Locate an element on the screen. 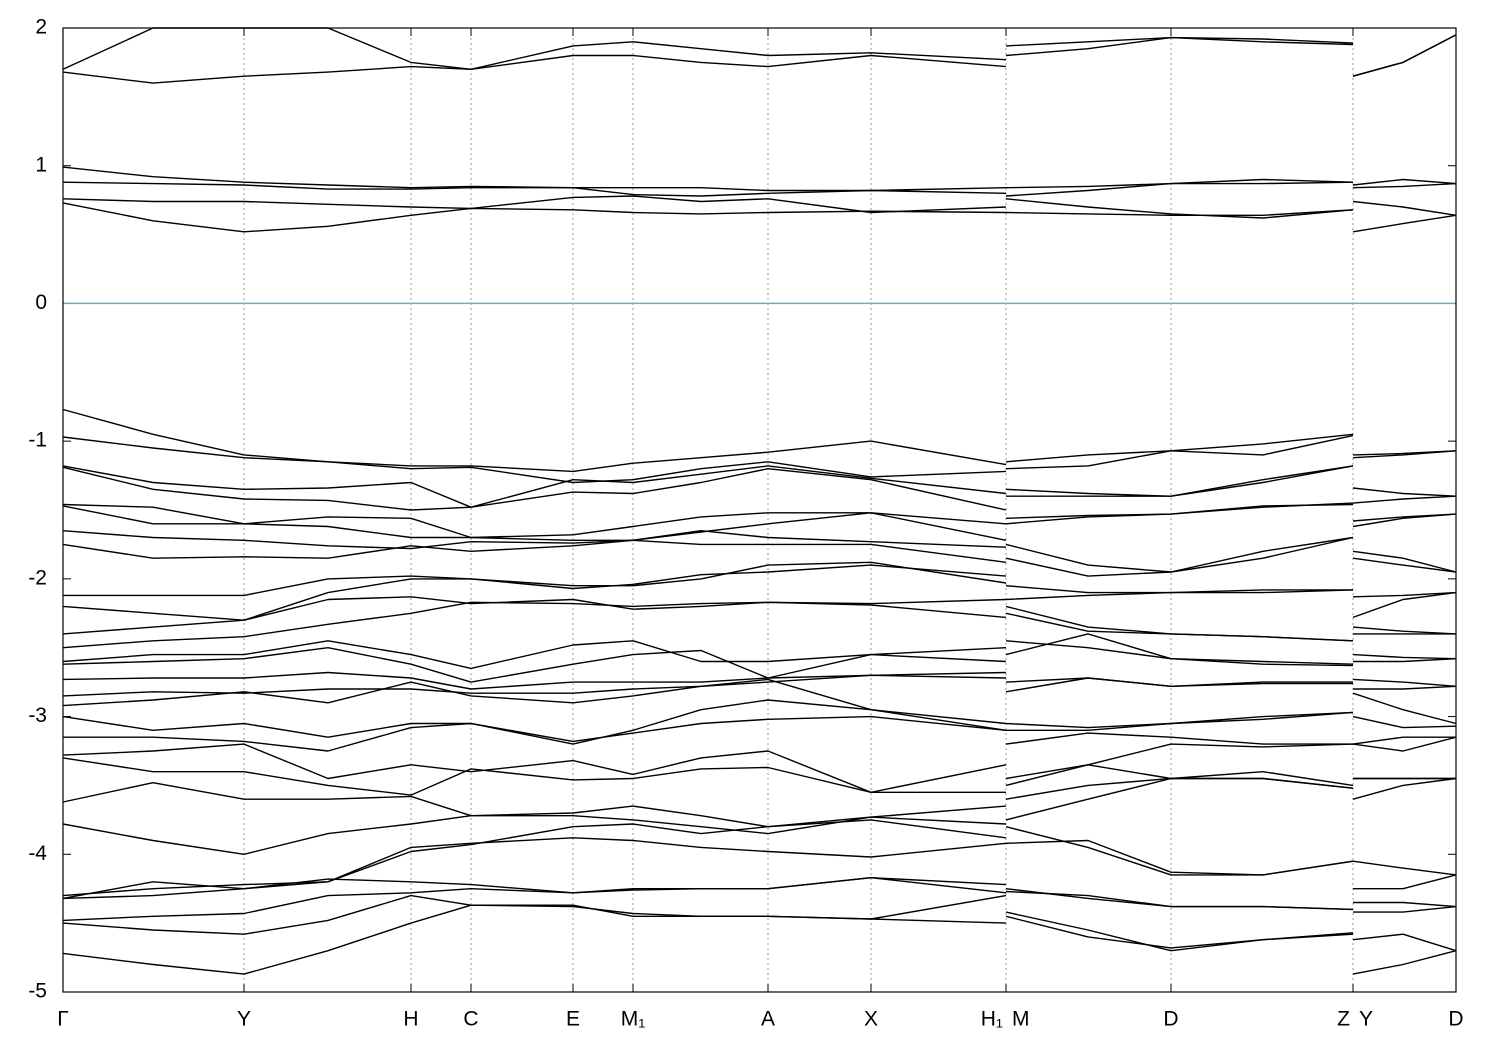  x-tick-label: M is located at coordinates (1021, 1019).